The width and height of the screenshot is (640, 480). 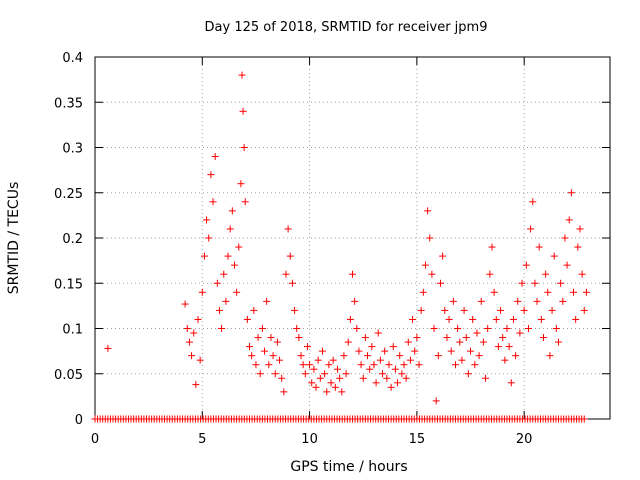 What do you see at coordinates (348, 467) in the screenshot?
I see `x-axis-label: GPS time / hours` at bounding box center [348, 467].